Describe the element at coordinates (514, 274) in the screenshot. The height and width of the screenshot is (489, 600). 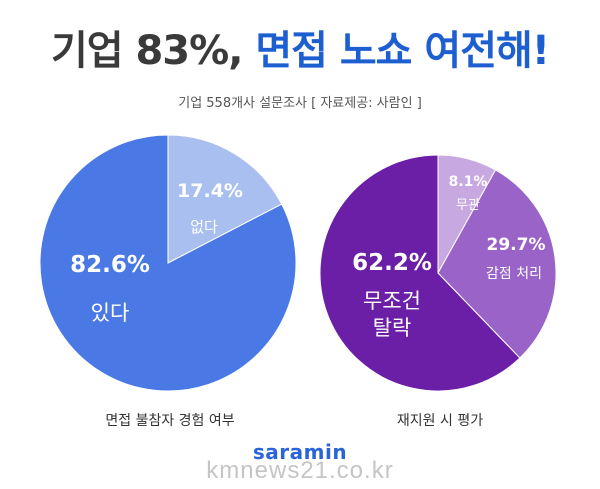
I see `pie2-category-label-1: 감점 처리` at that location.